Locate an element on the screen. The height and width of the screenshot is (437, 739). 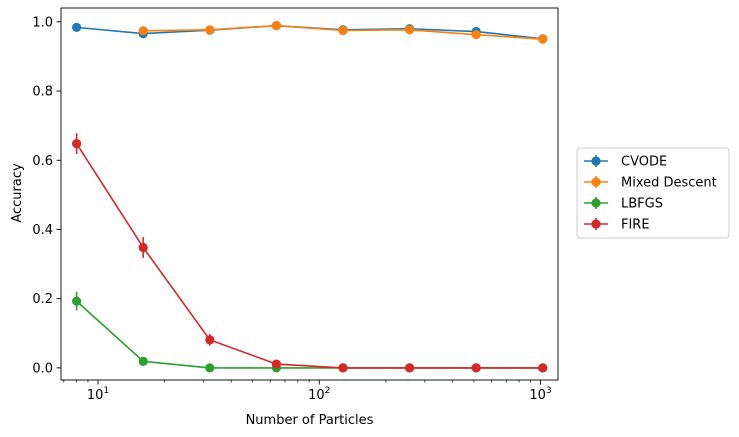
series-line-lbfgs is located at coordinates (309, 334).